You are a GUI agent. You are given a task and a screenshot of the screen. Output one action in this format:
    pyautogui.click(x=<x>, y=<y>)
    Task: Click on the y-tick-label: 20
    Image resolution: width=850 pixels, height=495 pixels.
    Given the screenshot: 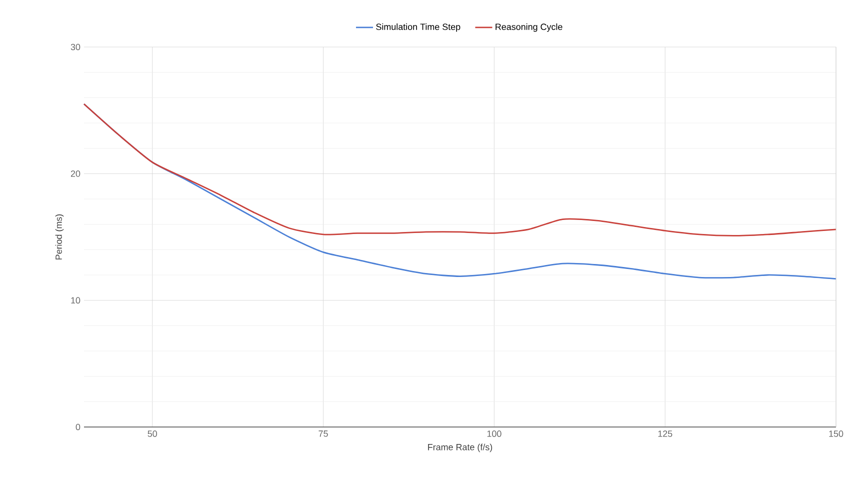 What is the action you would take?
    pyautogui.click(x=75, y=173)
    